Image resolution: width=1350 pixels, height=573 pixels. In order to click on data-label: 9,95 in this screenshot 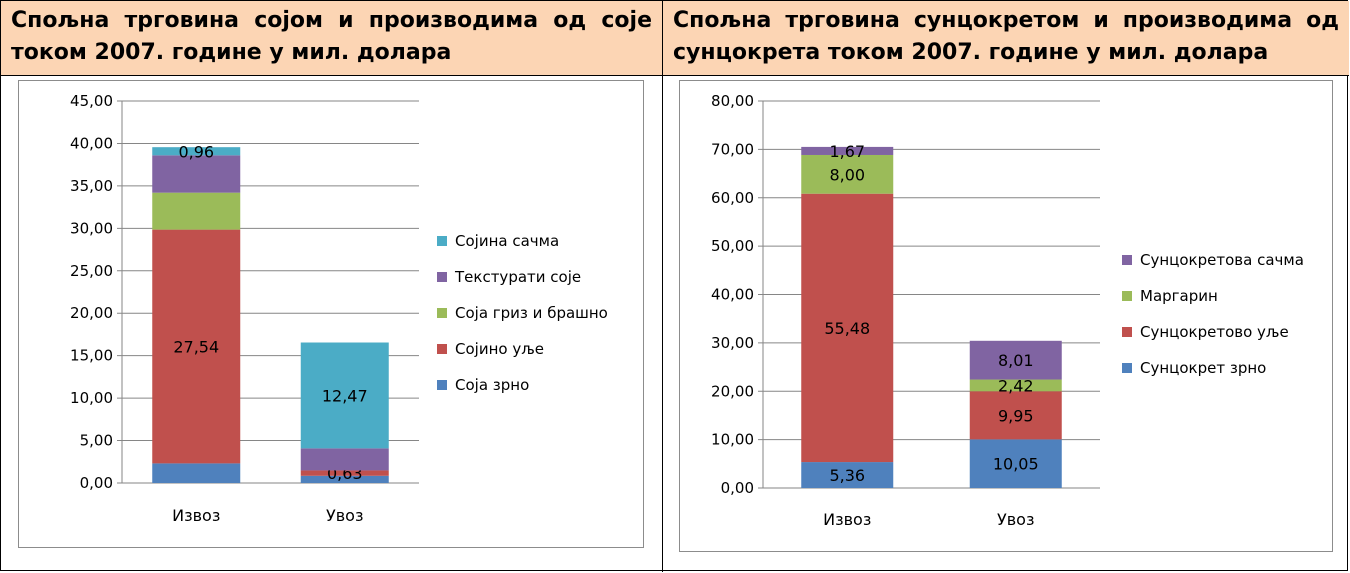, I will do `click(1016, 415)`.